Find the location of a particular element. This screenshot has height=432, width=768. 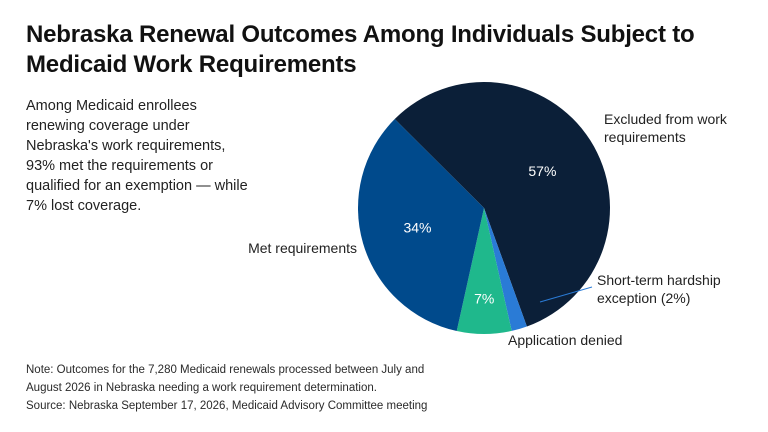

category-label-hardship-line1: Short-term hardship is located at coordinates (659, 280).